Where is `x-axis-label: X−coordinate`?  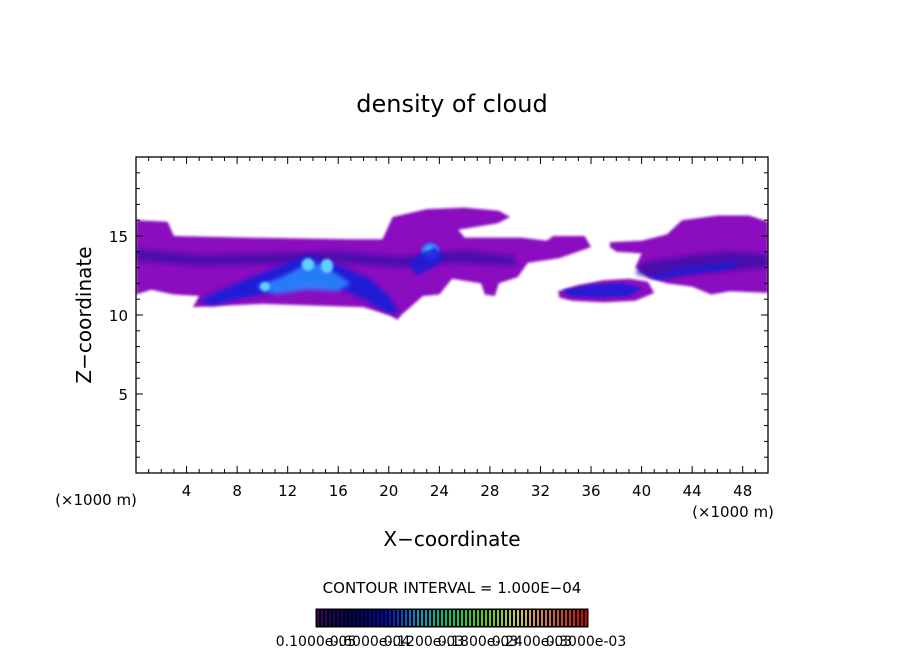
x-axis-label: X−coordinate is located at coordinates (451, 539).